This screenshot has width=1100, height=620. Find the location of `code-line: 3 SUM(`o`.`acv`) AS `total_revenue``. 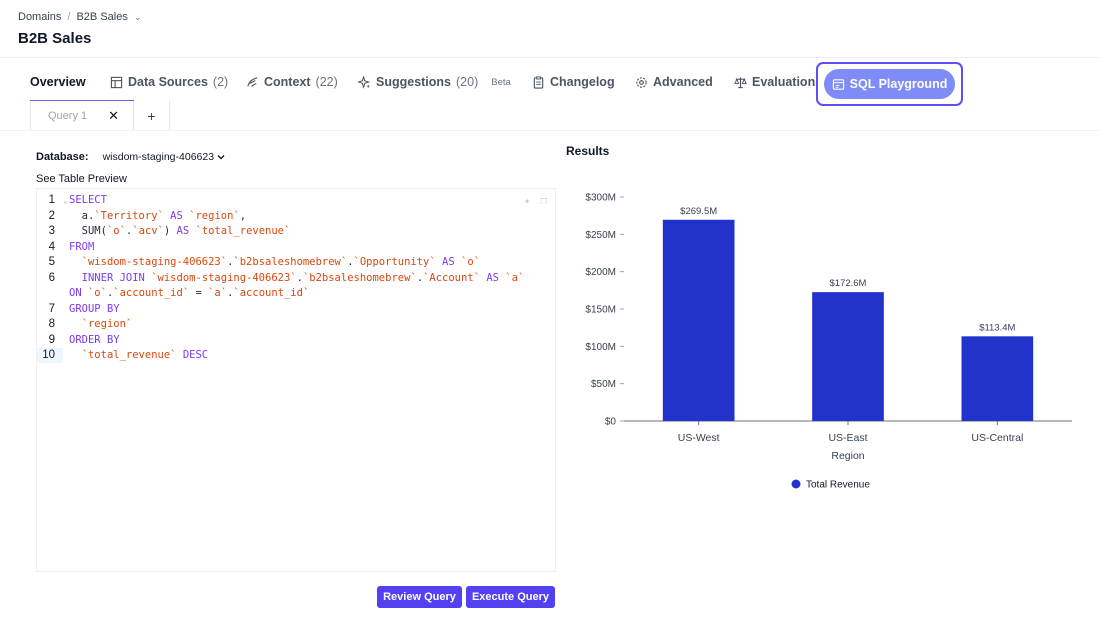

code-line: 3 SUM(`o`.`acv`) AS `total_revenue` is located at coordinates (296, 231).